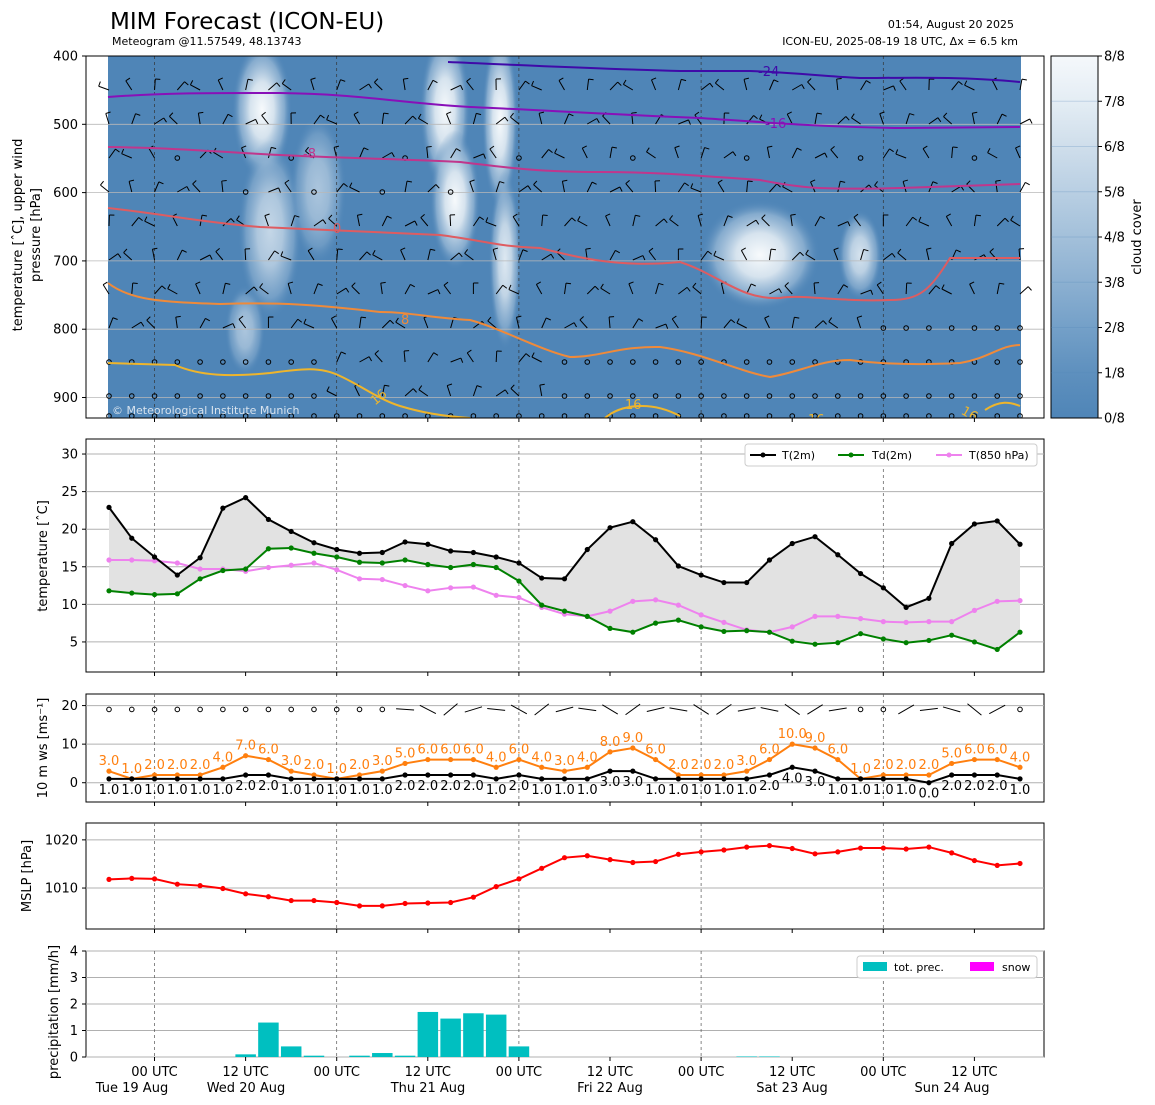 Image resolution: width=1155 pixels, height=1105 pixels. What do you see at coordinates (61, 840) in the screenshot?
I see `y-tick-label: 1020` at bounding box center [61, 840].